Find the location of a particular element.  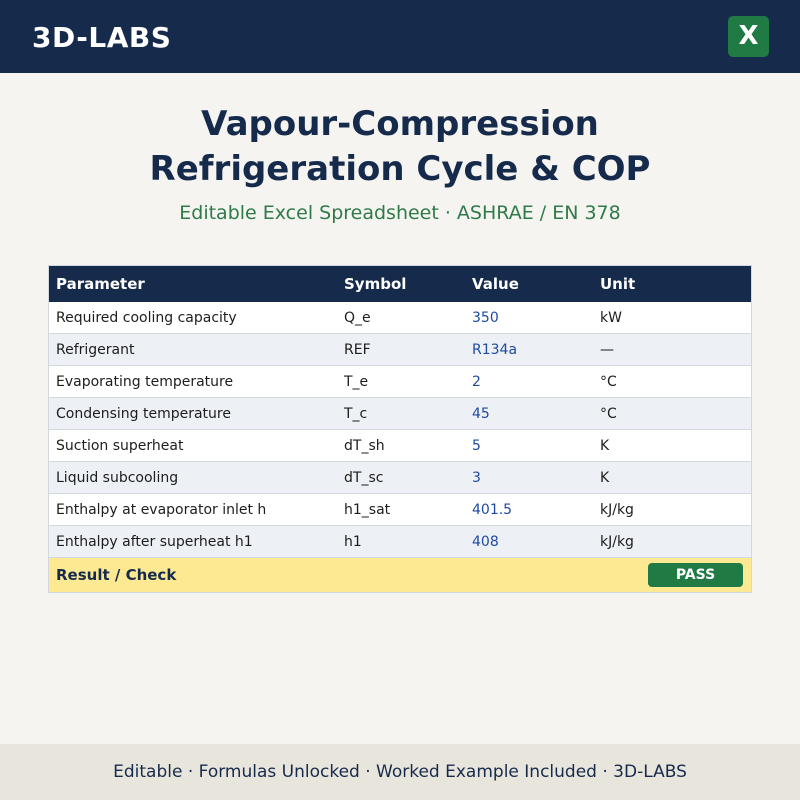

symbol-cell: T_c is located at coordinates (356, 413).